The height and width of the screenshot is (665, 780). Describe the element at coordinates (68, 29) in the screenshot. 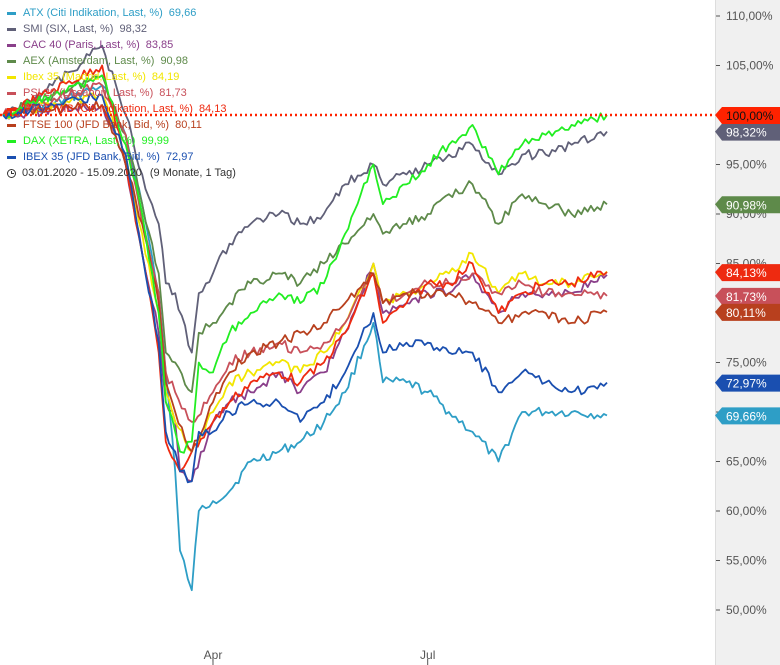

I see `legend-label: SMI (SIX, Last, %)` at that location.